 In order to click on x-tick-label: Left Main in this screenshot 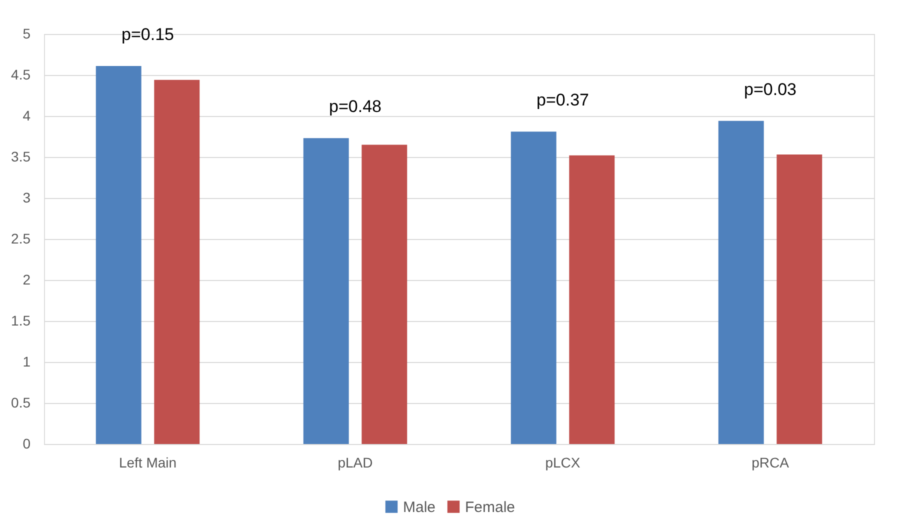, I will do `click(147, 462)`.